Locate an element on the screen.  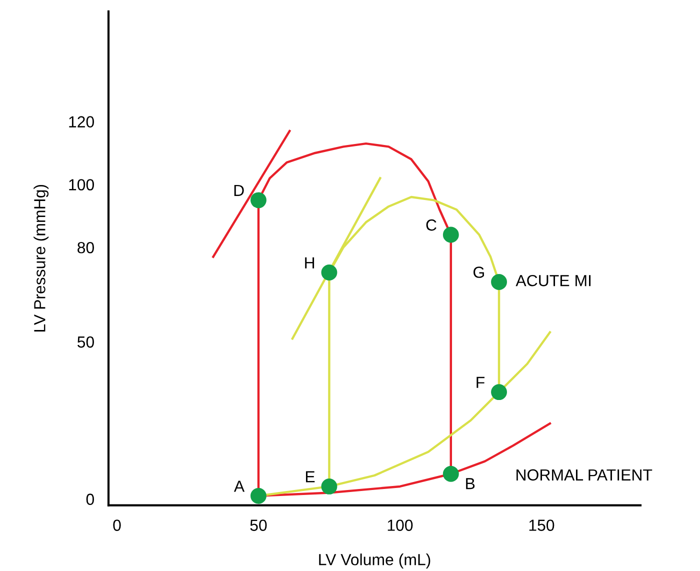
y-tick-label: 120 is located at coordinates (81, 122).